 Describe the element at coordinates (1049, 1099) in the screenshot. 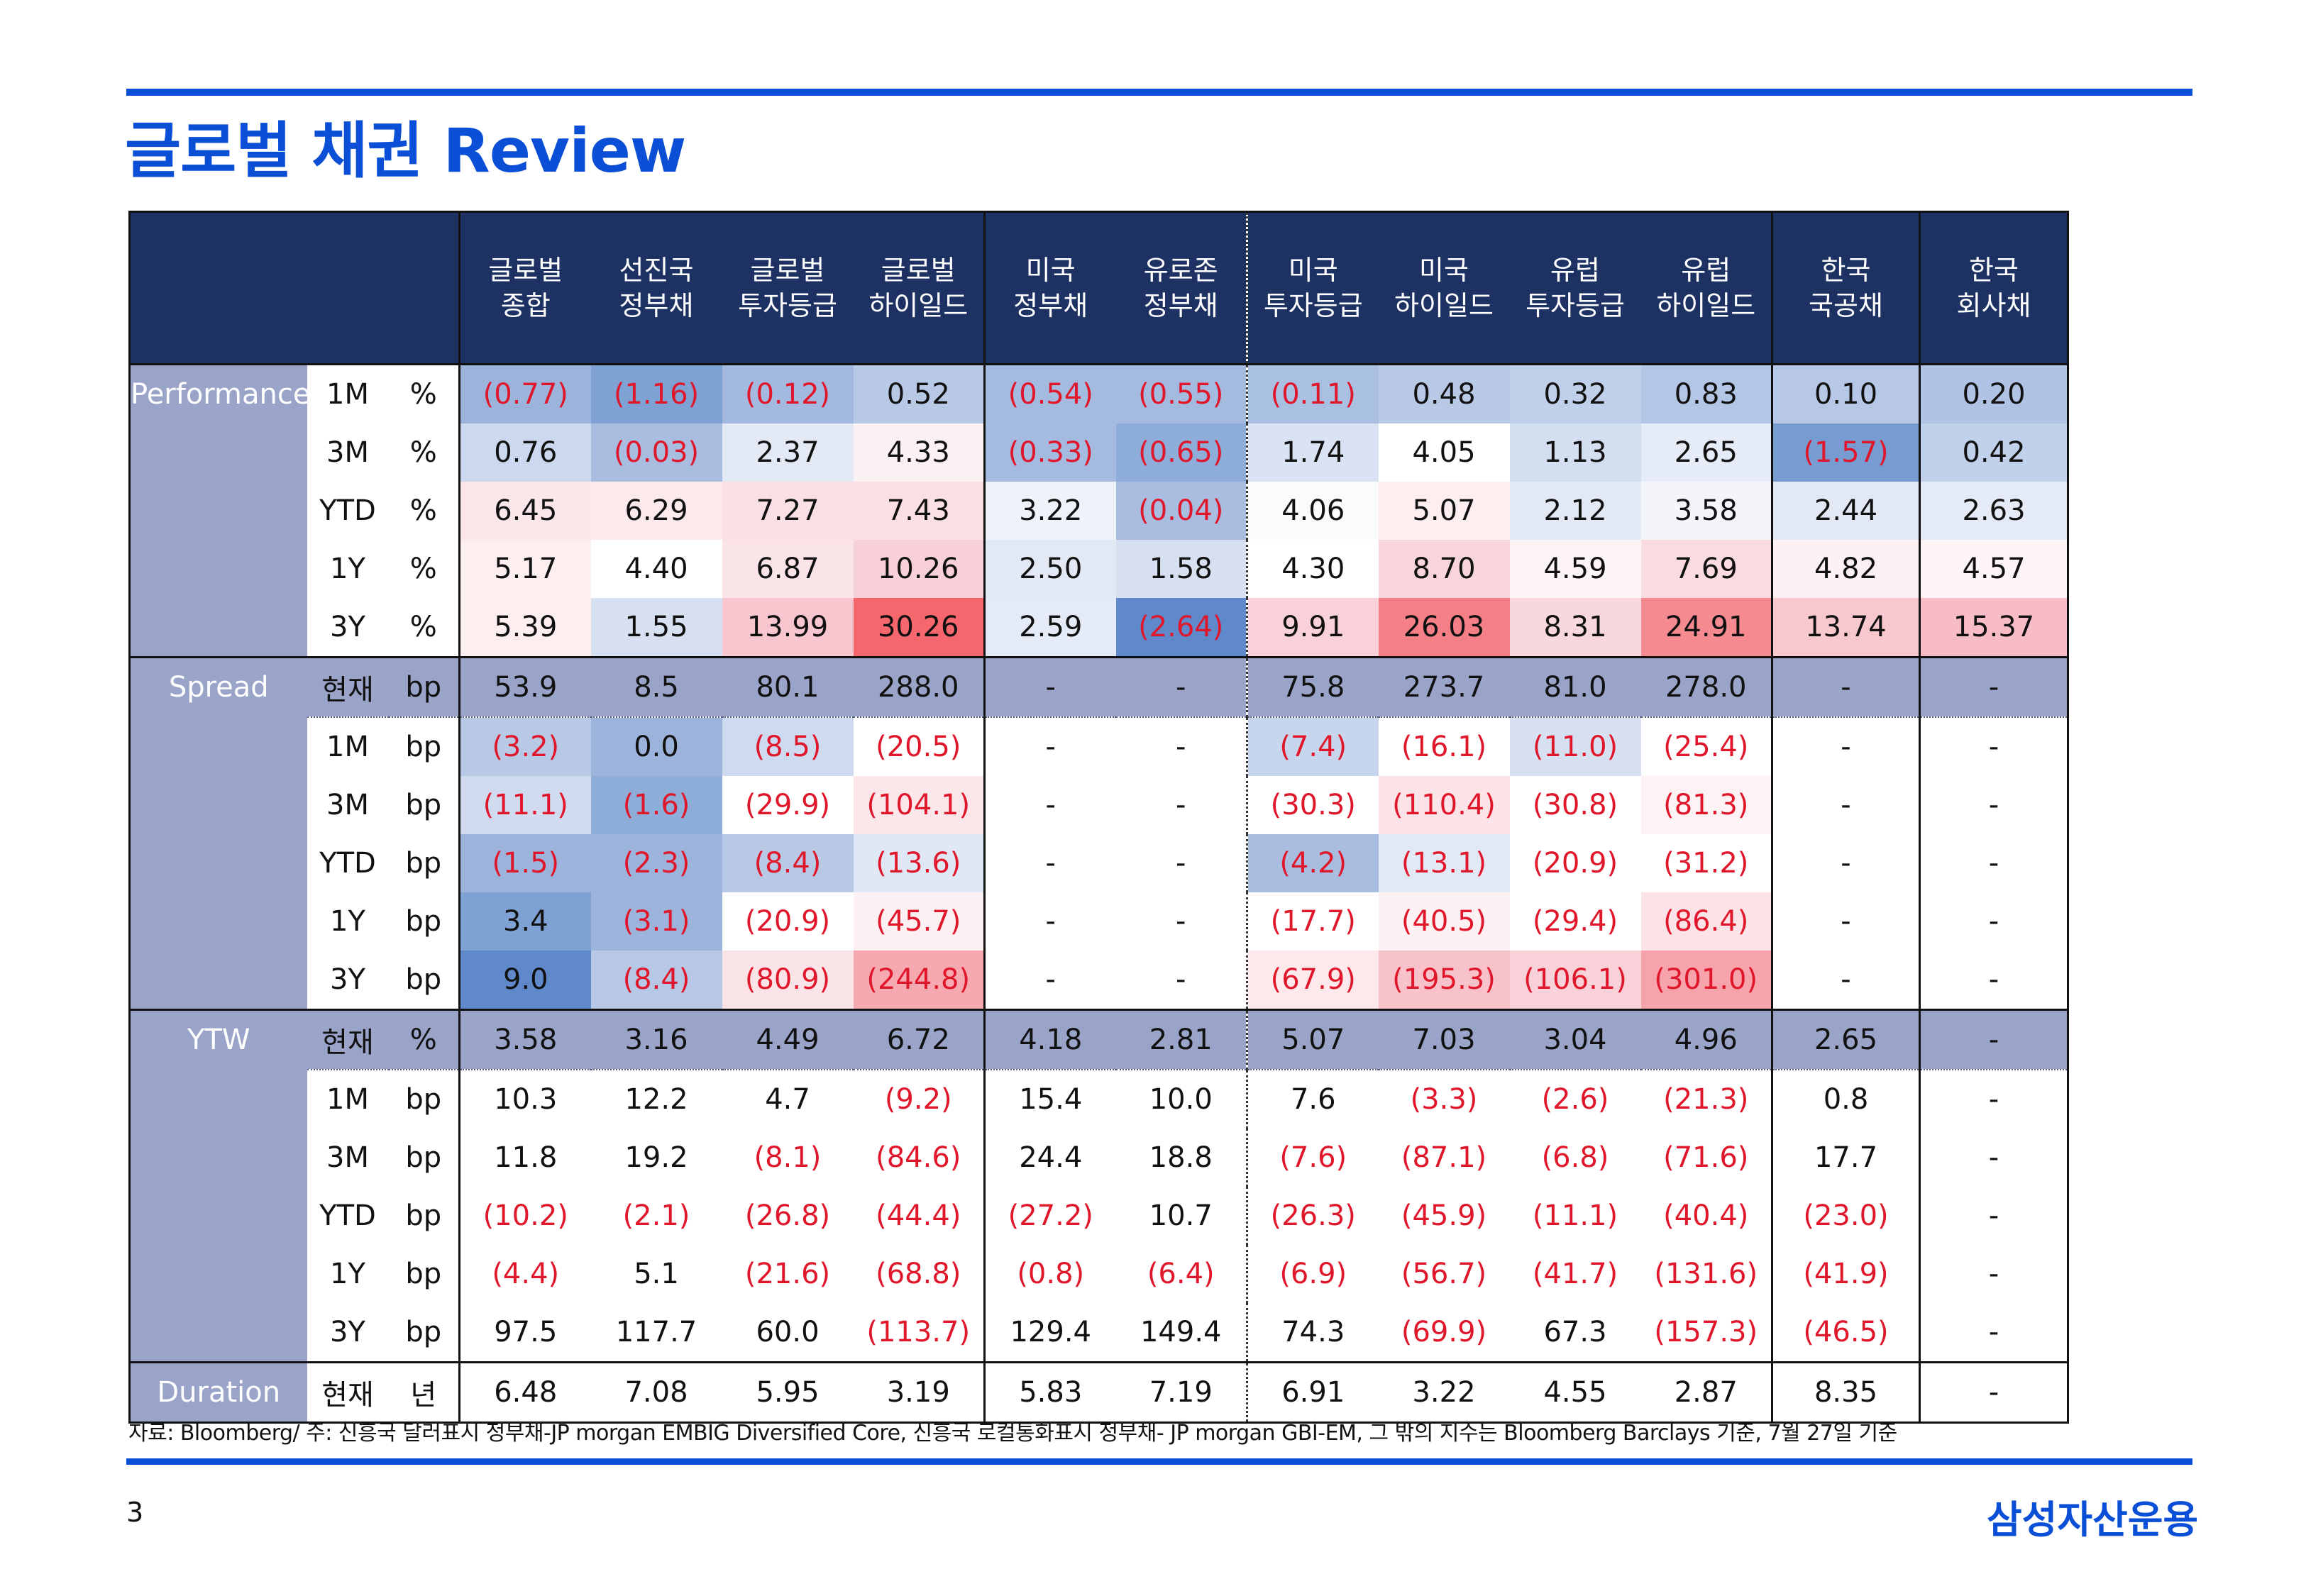

I see `value-cell: 15.4` at that location.